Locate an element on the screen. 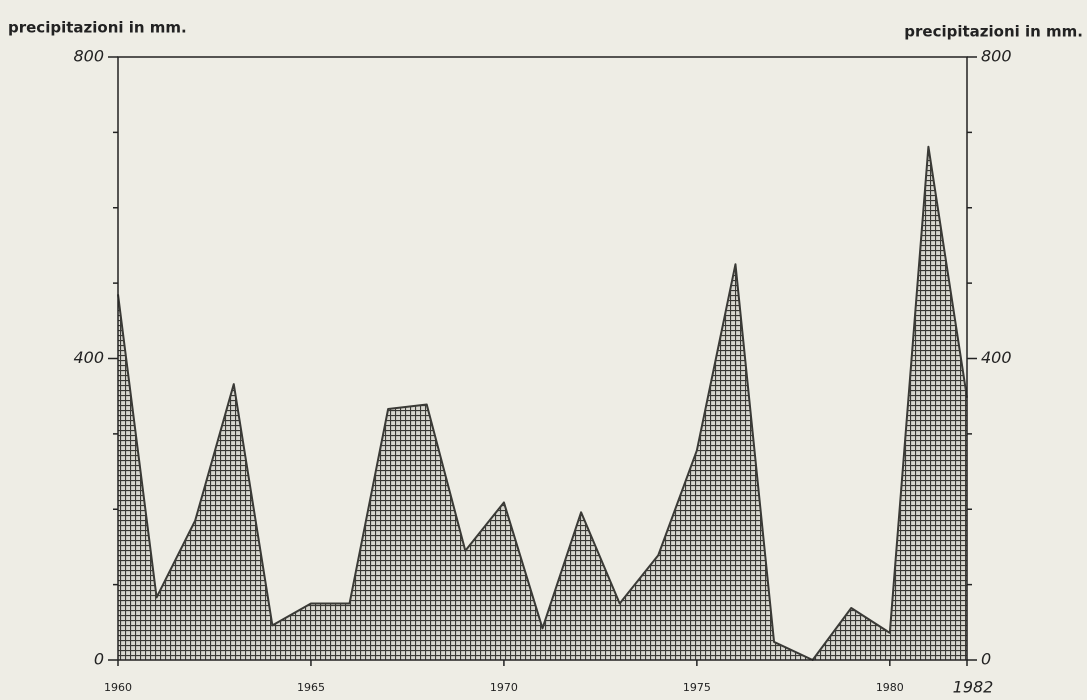 Image resolution: width=1087 pixels, height=700 pixels. x-tick-label: 1980 is located at coordinates (890, 687).